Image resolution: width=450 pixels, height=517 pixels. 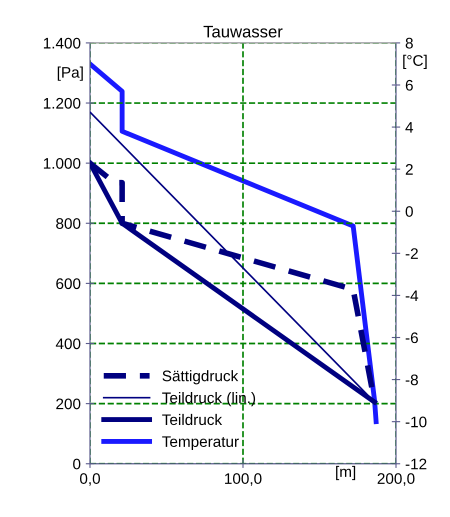 What do you see at coordinates (62, 163) in the screenshot?
I see `y-tick-label: 1.000` at bounding box center [62, 163].